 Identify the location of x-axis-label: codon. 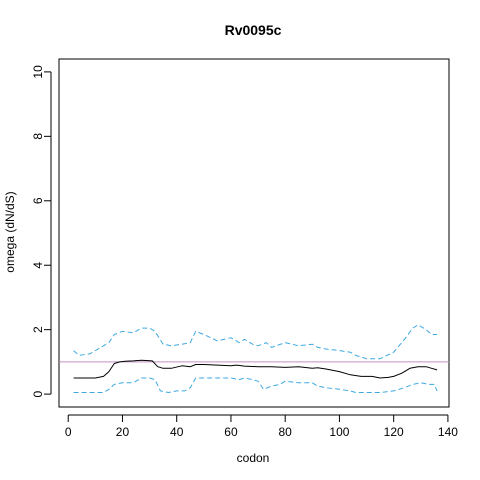
(253, 458).